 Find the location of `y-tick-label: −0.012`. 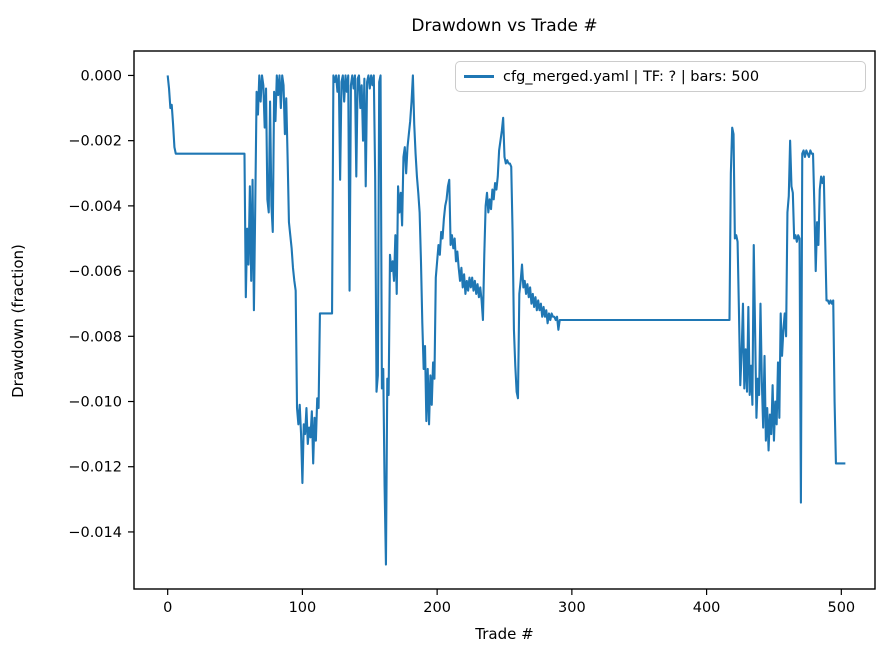

y-tick-label: −0.012 is located at coordinates (95, 468).